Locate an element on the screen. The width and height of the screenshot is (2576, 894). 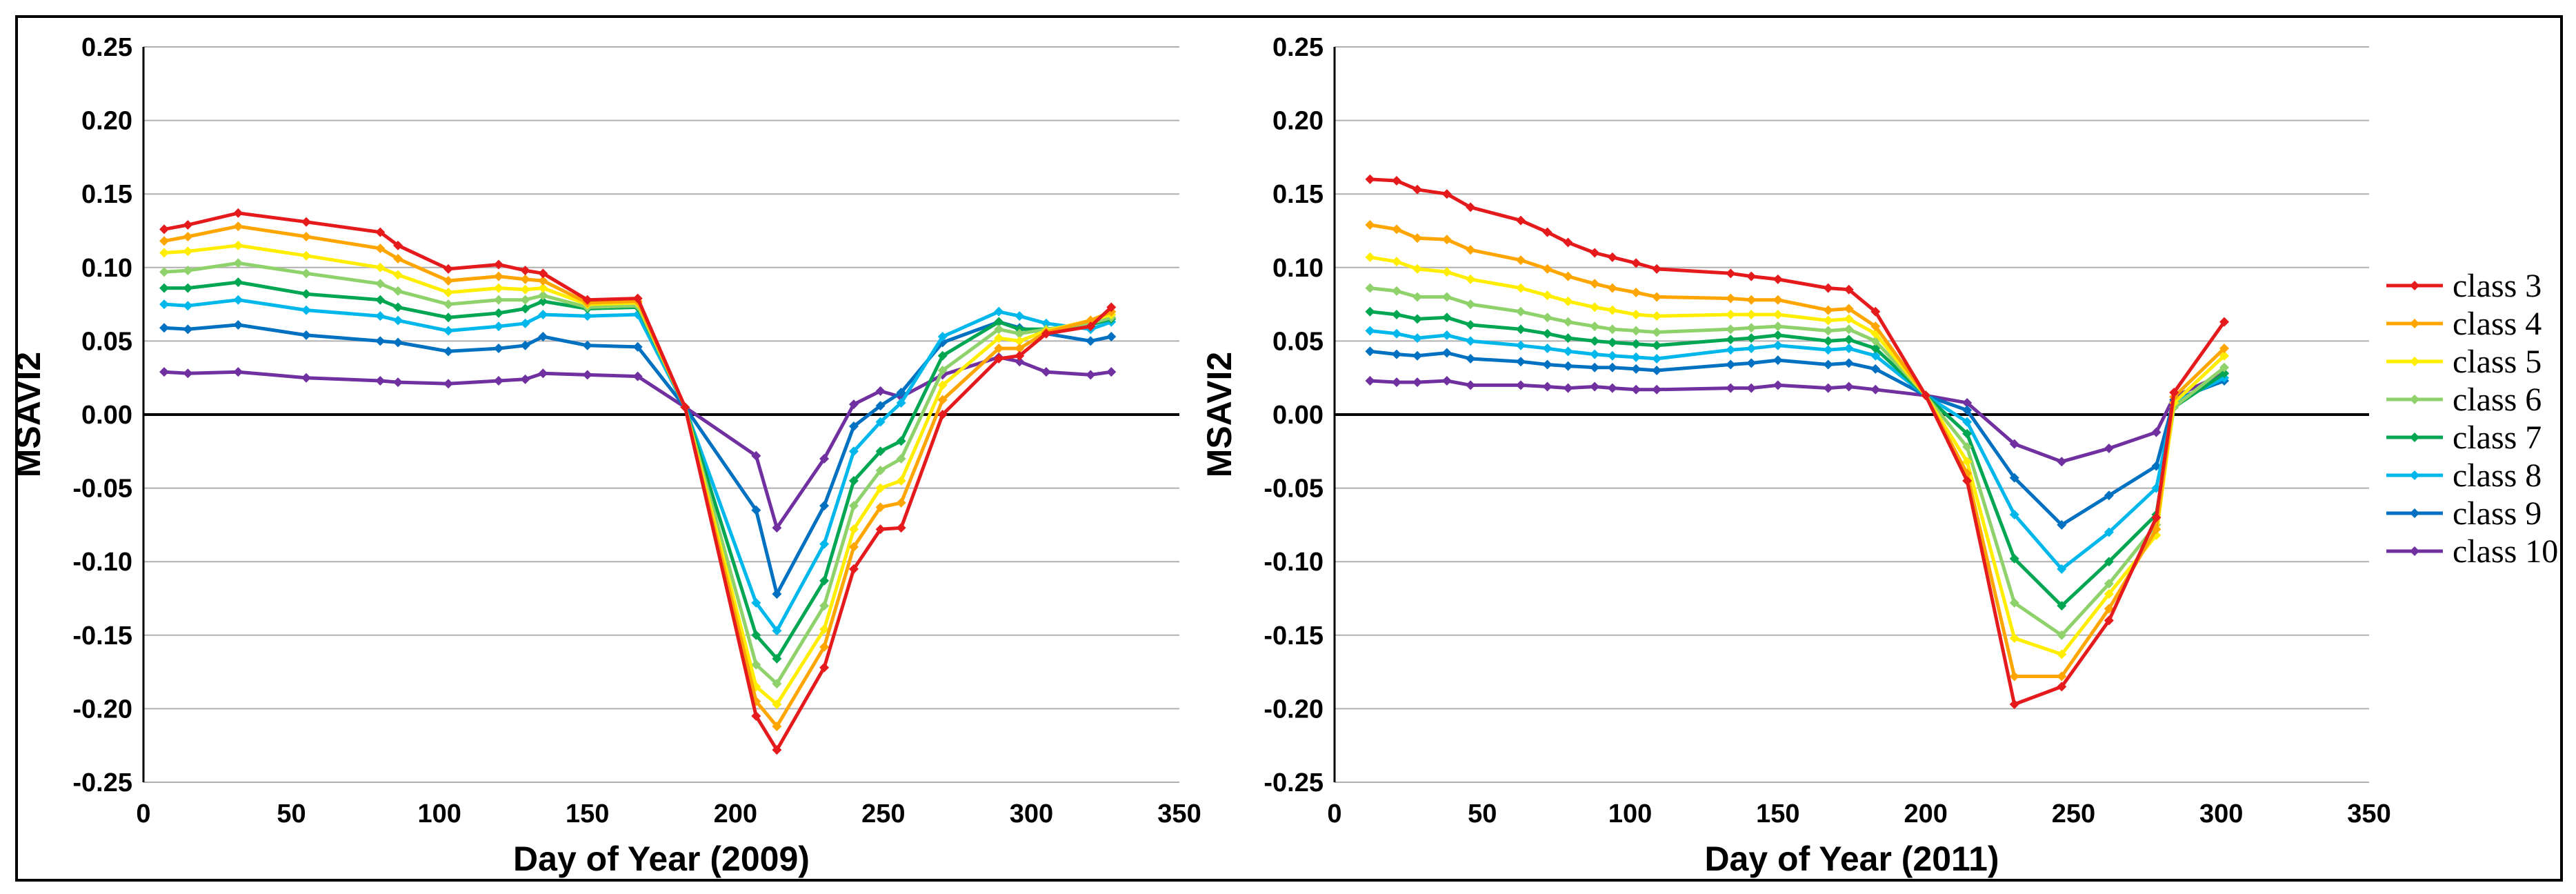
y-tick-label: 0.10 is located at coordinates (1298, 268).